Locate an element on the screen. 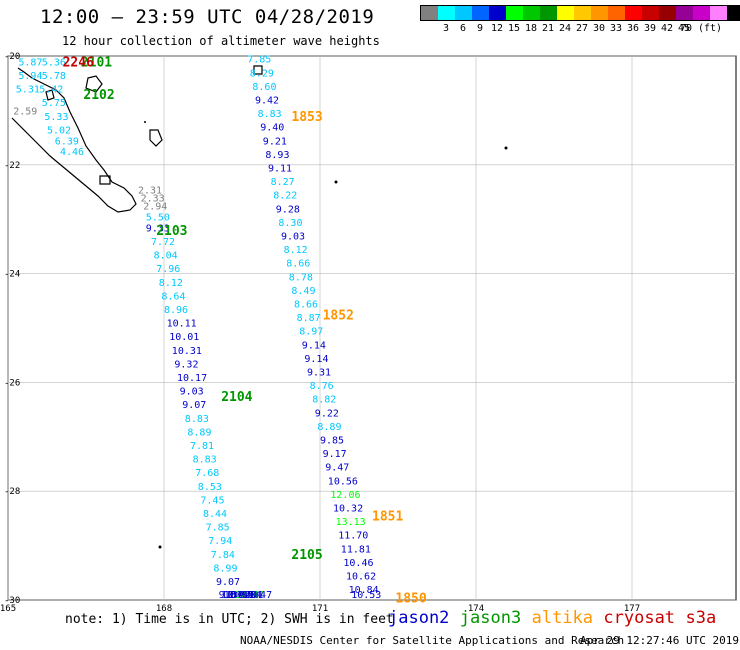  wave-height-value: 5.94 is located at coordinates (30, 76).